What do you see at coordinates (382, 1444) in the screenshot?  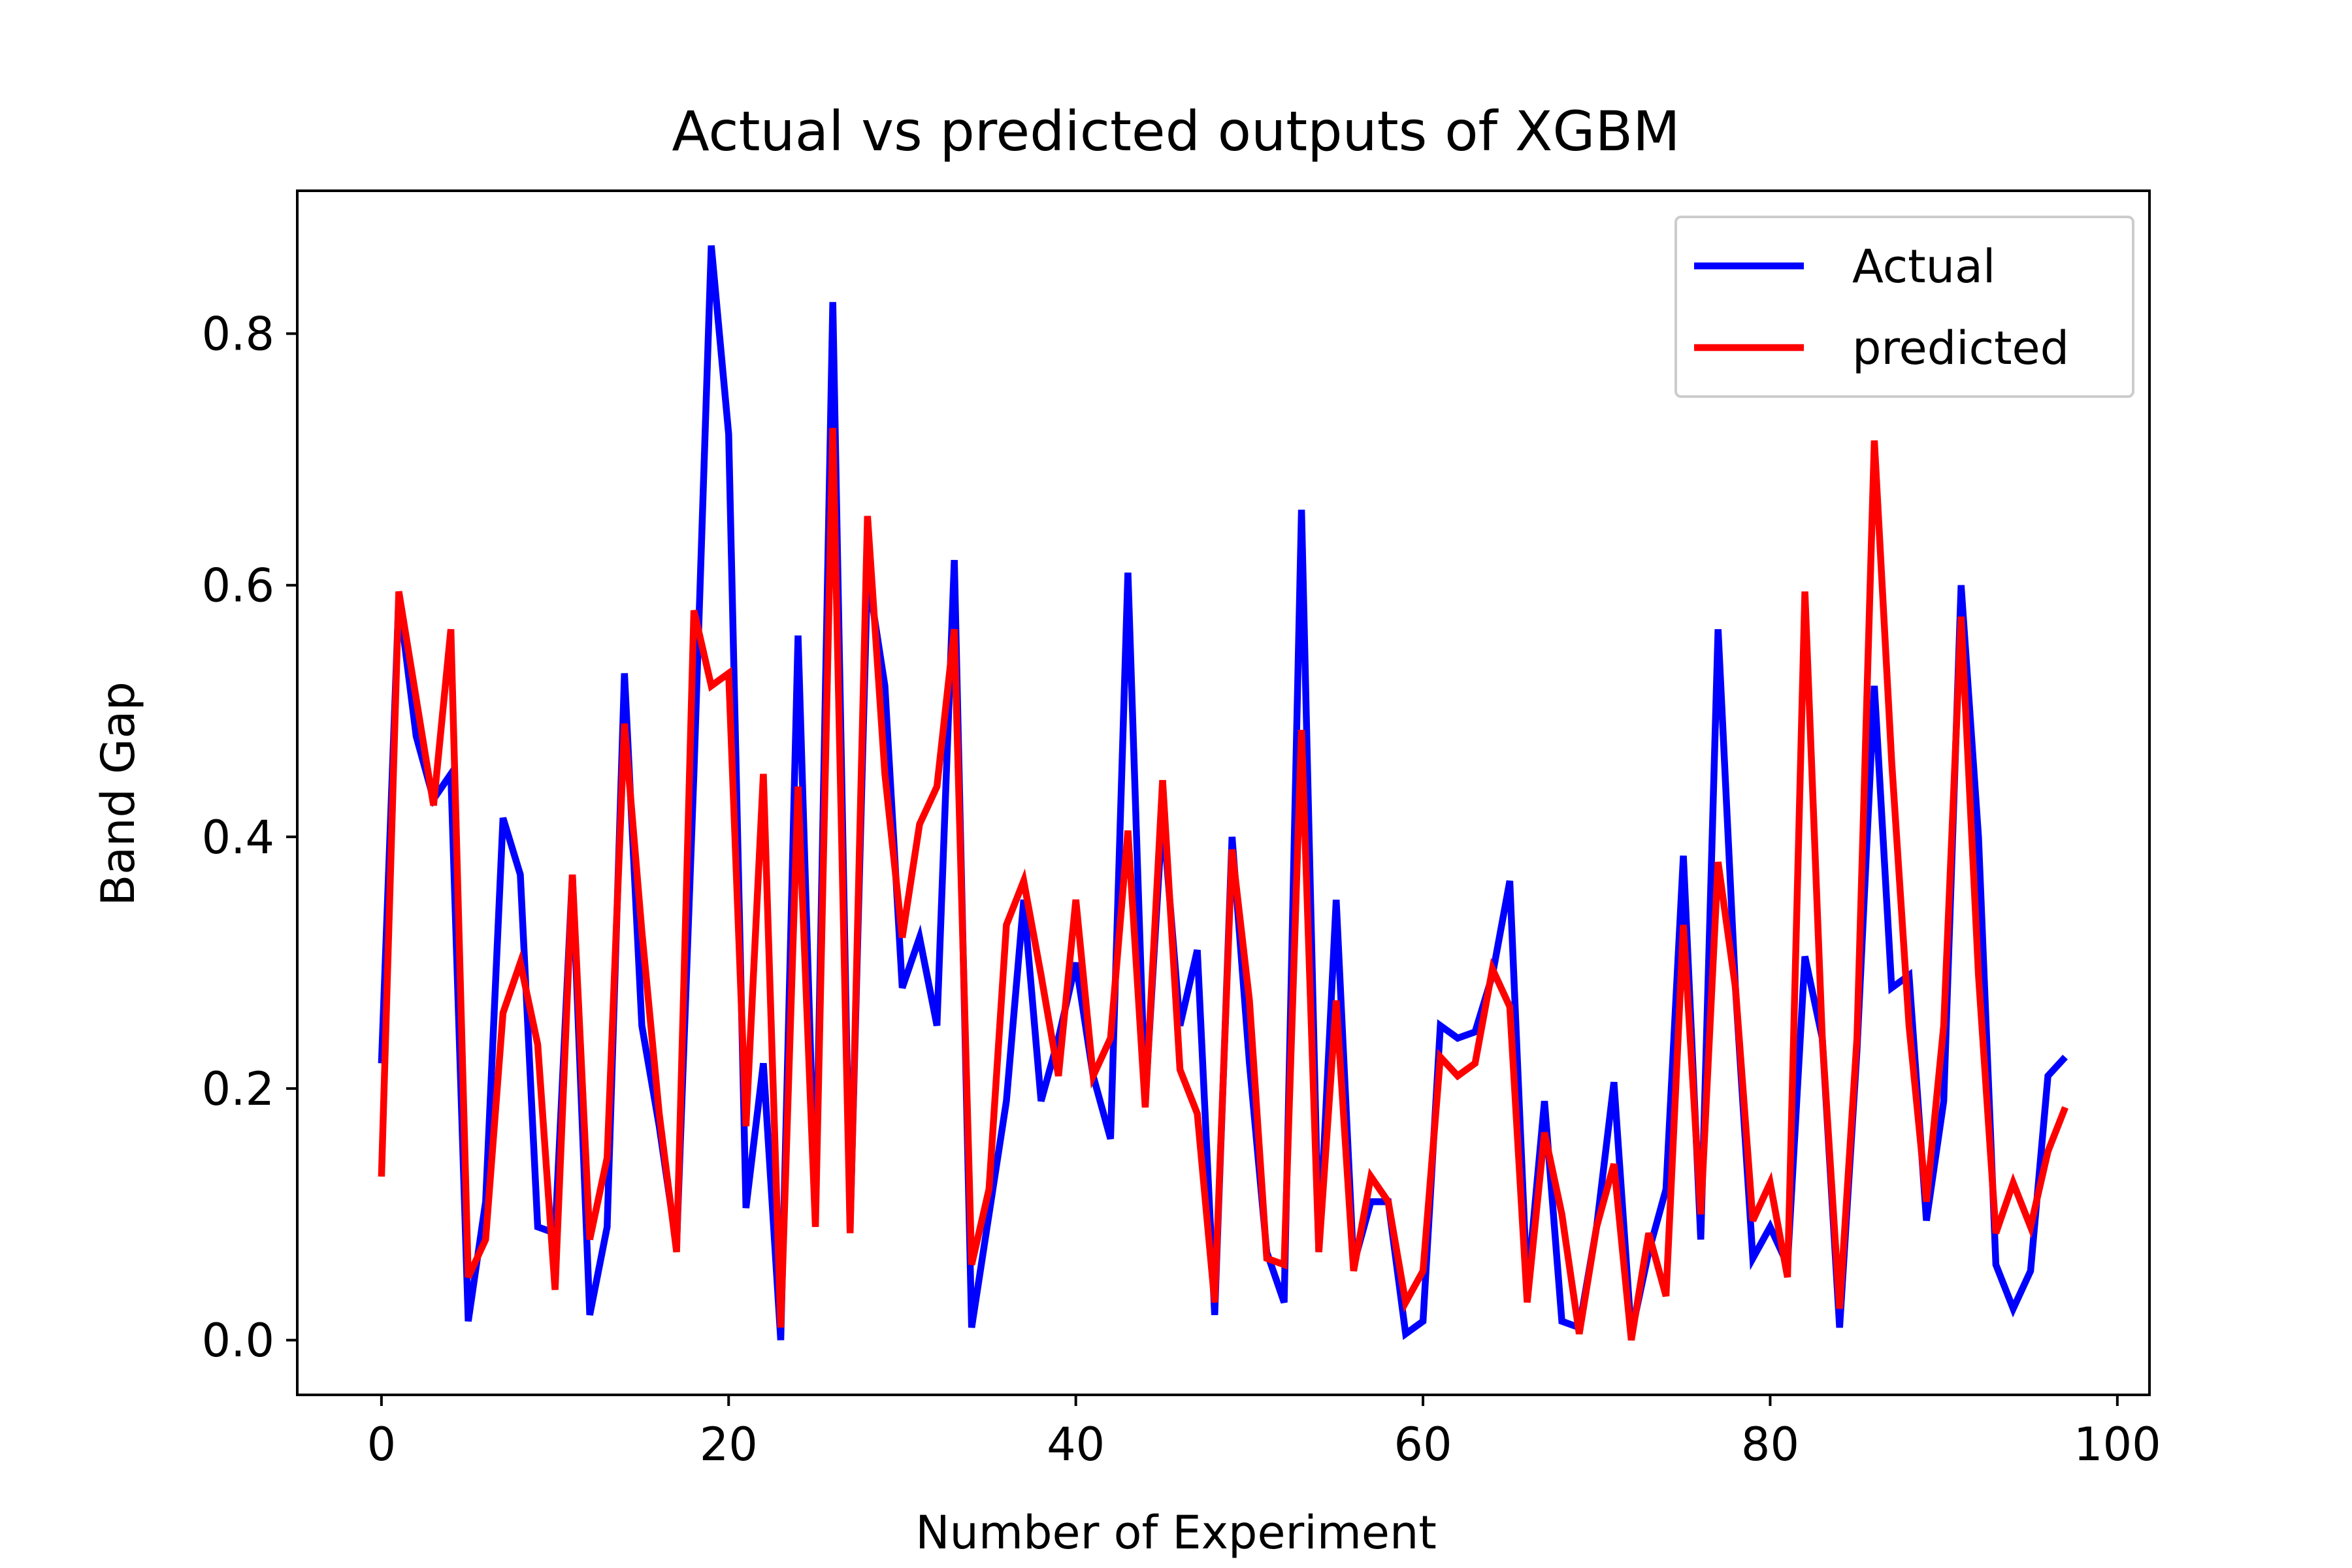 I see `x-tick-label: 0` at bounding box center [382, 1444].